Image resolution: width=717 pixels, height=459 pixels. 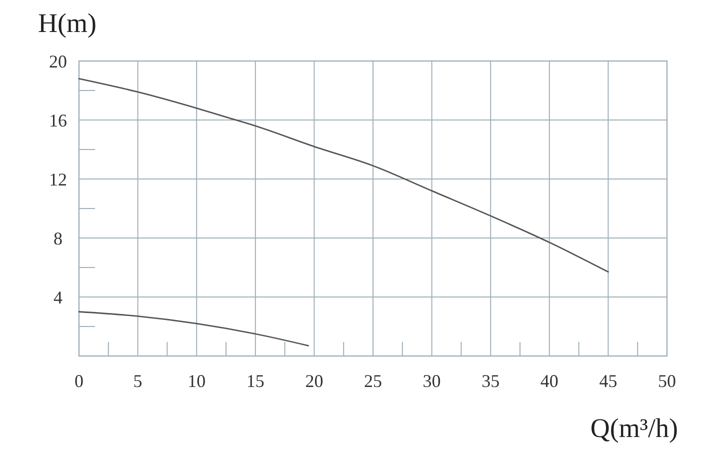 What do you see at coordinates (58, 179) in the screenshot?
I see `y-tick-label: 12` at bounding box center [58, 179].